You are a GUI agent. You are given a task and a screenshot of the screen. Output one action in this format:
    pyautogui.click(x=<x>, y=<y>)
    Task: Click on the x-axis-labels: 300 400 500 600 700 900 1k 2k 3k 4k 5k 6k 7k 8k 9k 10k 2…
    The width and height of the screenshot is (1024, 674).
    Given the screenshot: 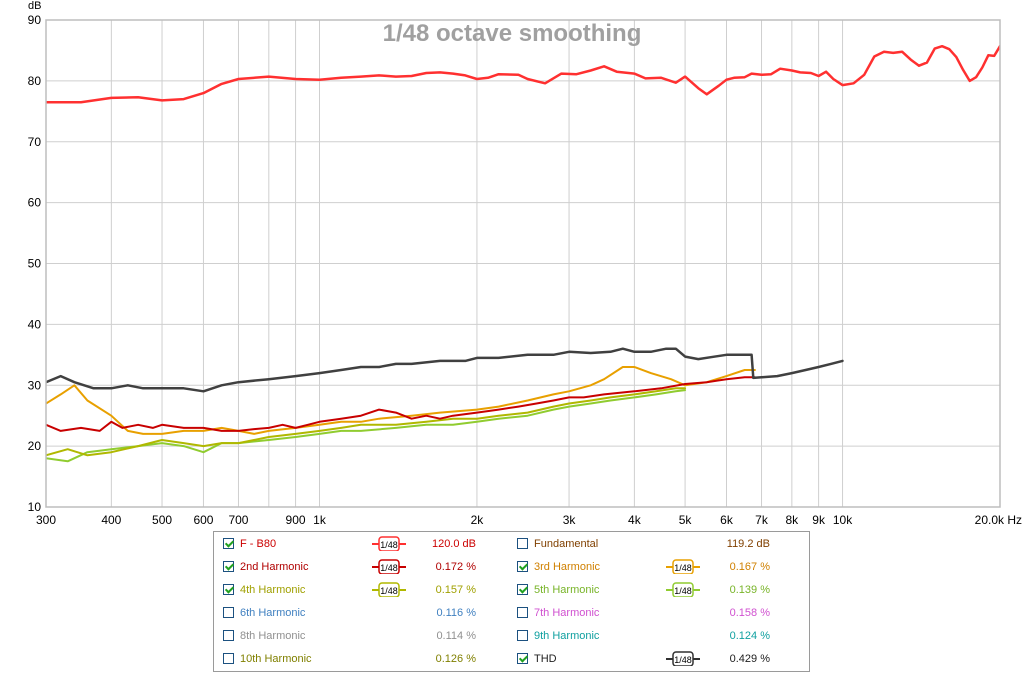 What is the action you would take?
    pyautogui.click(x=529, y=520)
    